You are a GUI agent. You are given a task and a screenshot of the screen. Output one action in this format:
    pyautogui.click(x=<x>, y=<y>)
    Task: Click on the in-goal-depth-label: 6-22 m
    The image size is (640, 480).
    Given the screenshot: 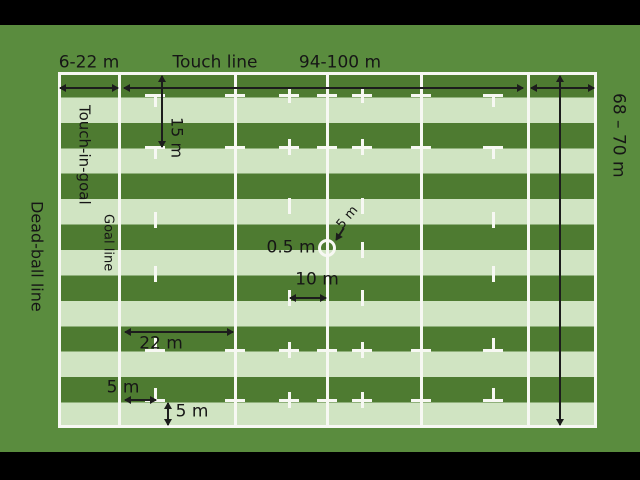 What is the action you would take?
    pyautogui.click(x=89, y=62)
    